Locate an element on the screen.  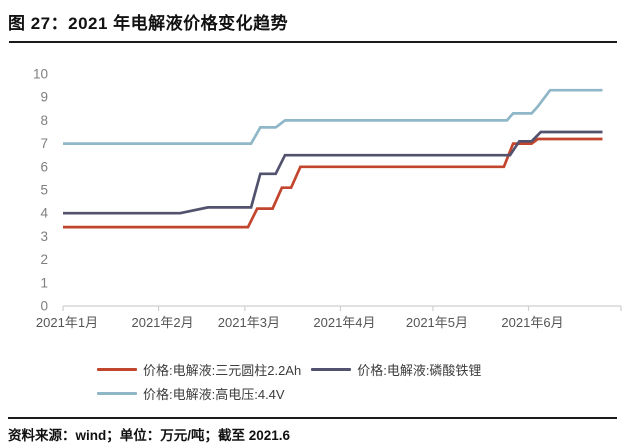
y-axis-tick-label: 9 is located at coordinates (44, 97).